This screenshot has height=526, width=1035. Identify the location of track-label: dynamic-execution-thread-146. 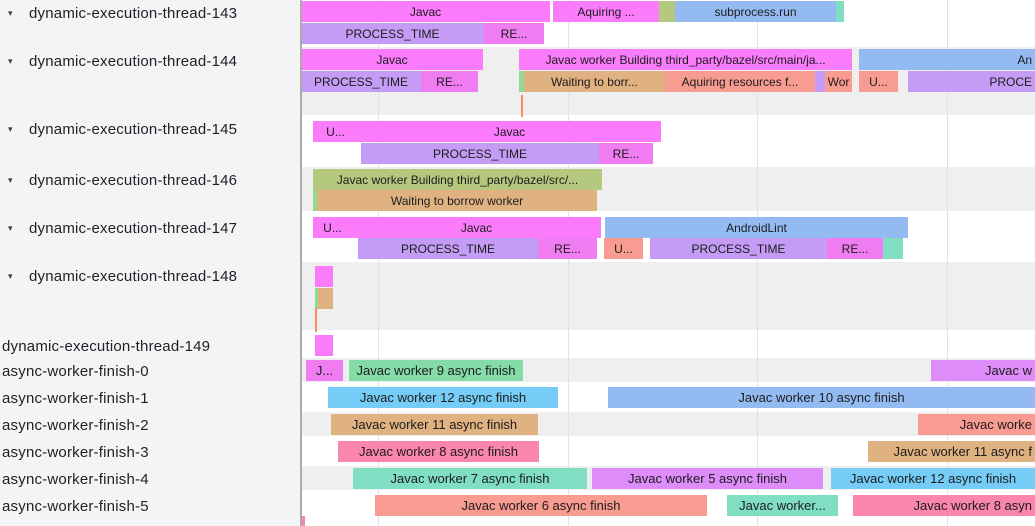
(133, 180).